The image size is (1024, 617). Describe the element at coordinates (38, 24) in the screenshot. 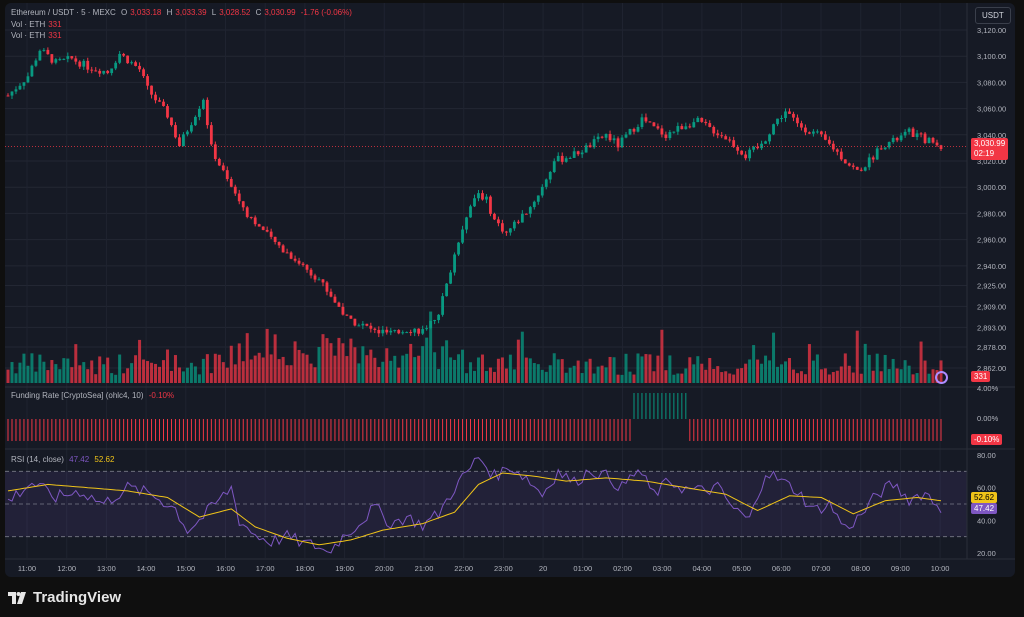

I see `volume-legend-1: Vol · ETH 331` at that location.